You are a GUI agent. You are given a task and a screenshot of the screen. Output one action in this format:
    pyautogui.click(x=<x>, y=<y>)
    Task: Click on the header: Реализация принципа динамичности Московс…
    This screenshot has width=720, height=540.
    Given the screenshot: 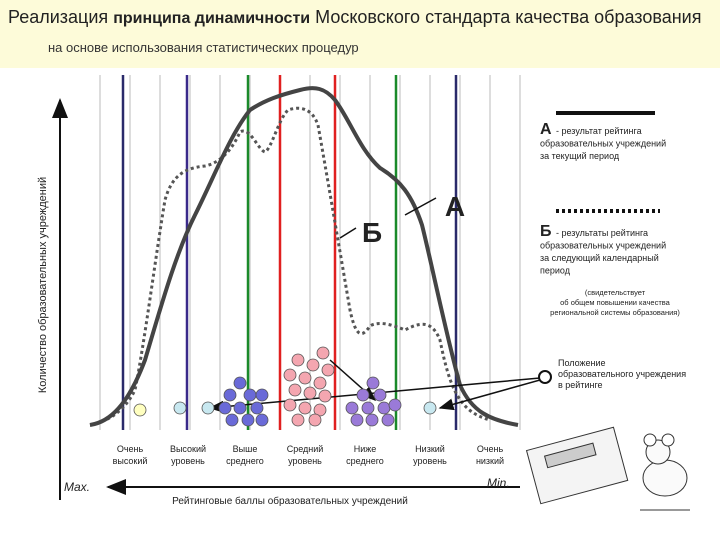 What is the action you would take?
    pyautogui.click(x=360, y=34)
    